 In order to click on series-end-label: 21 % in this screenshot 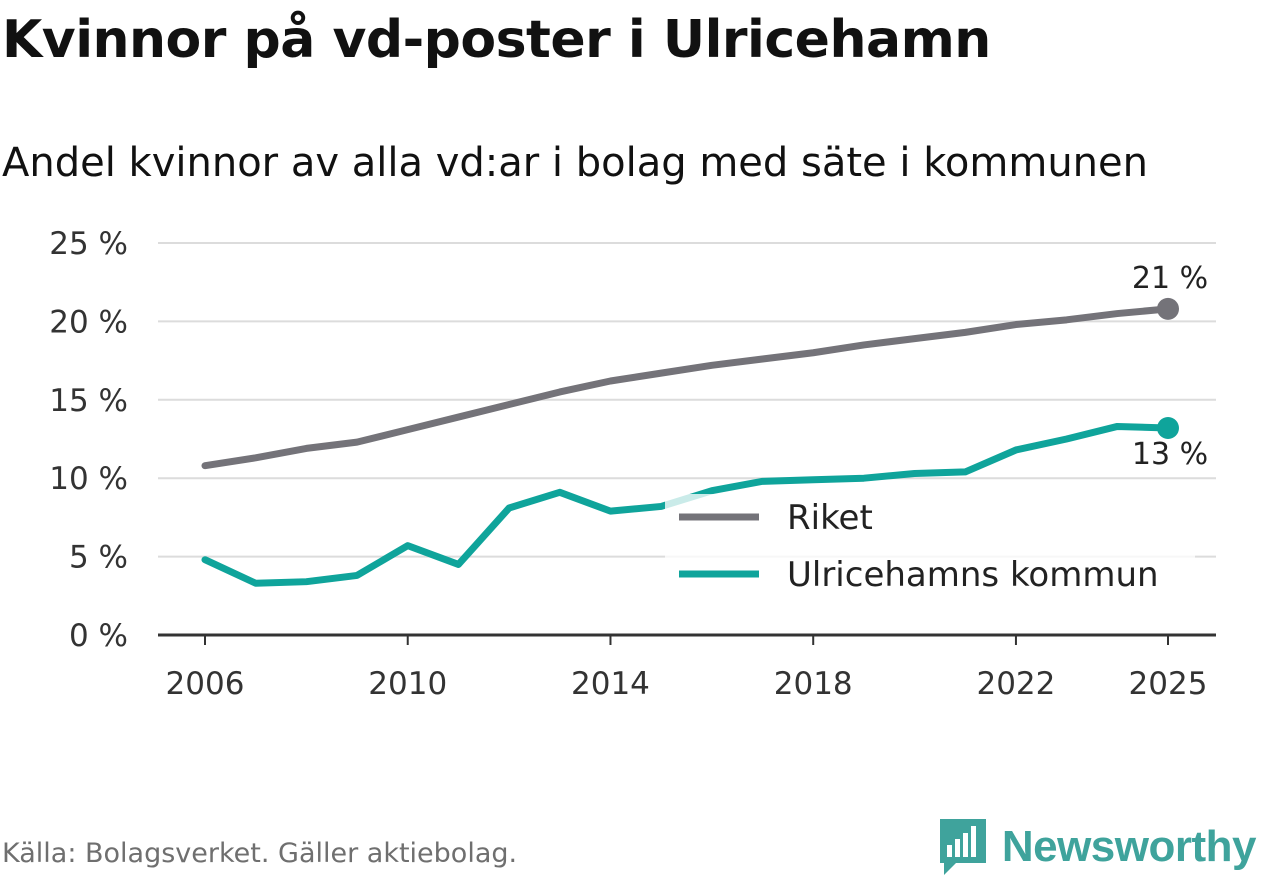, I will do `click(1170, 278)`.